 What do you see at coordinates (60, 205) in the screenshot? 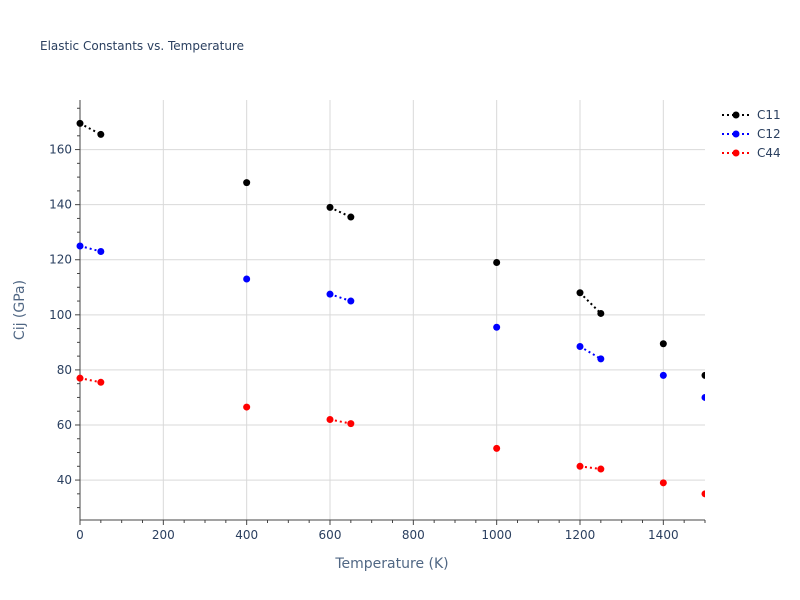
I see `y-tick-label: 140` at bounding box center [60, 205].